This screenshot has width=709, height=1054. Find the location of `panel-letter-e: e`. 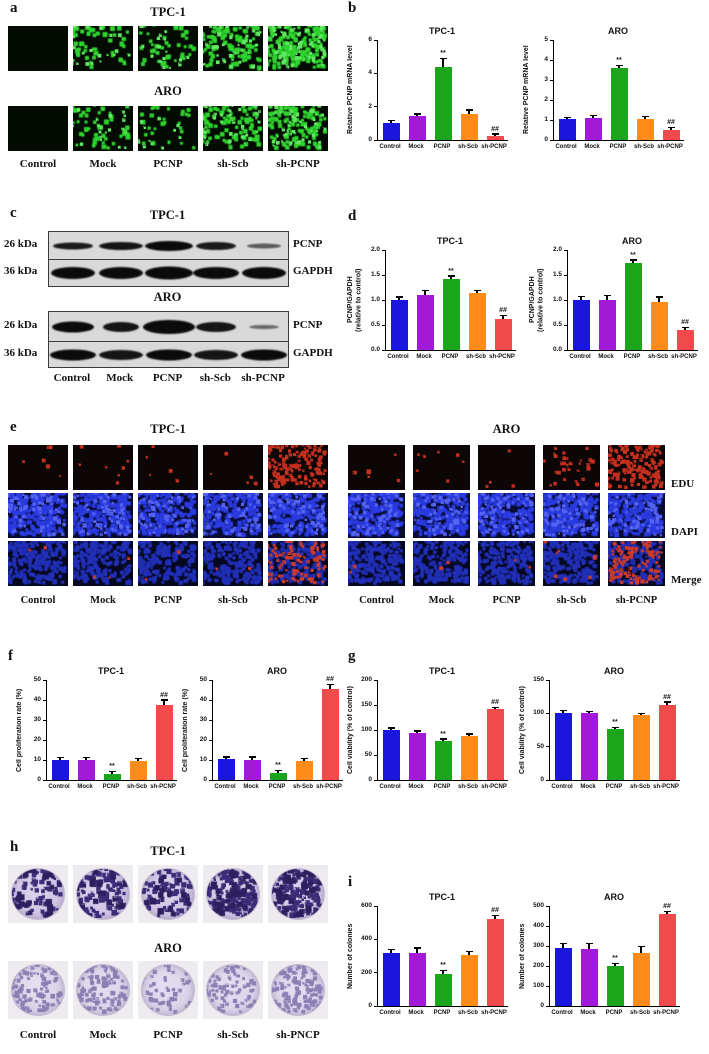

panel-letter-e: e is located at coordinates (13, 427).